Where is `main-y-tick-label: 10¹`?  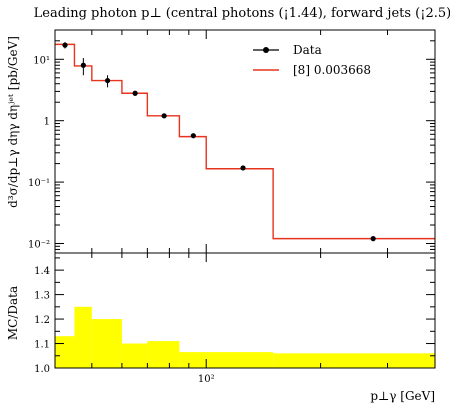 main-y-tick-label: 10¹ is located at coordinates (41, 60).